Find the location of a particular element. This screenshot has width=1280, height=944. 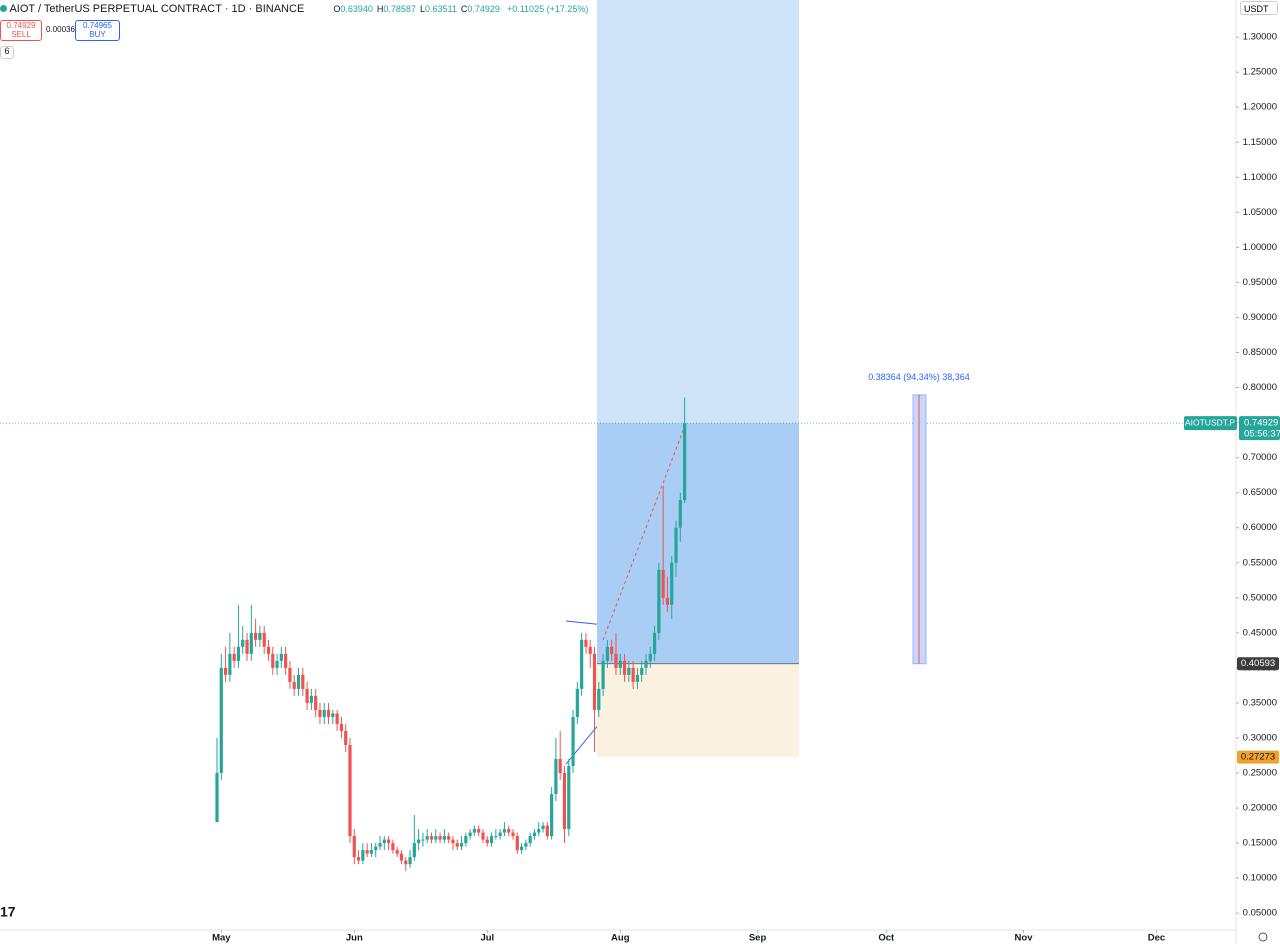

tv-logo: 17 is located at coordinates (8, 912).